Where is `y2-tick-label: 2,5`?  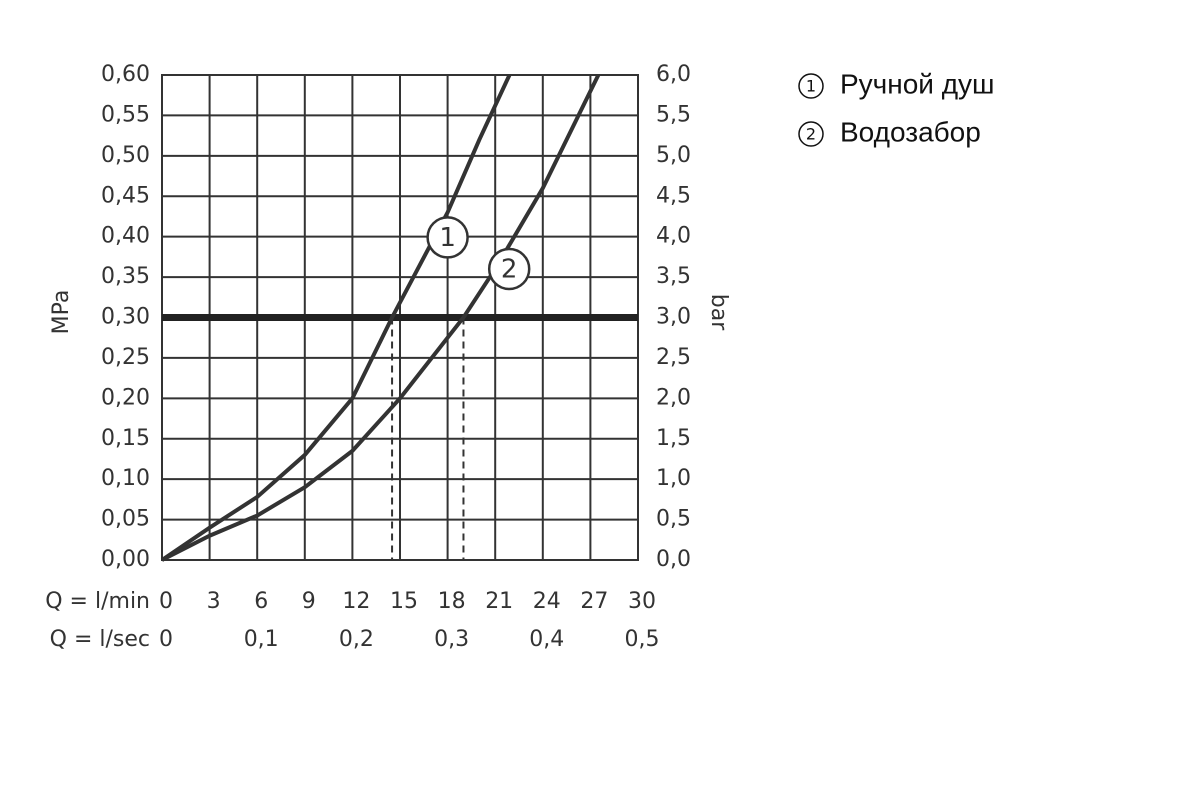 y2-tick-label: 2,5 is located at coordinates (673, 357).